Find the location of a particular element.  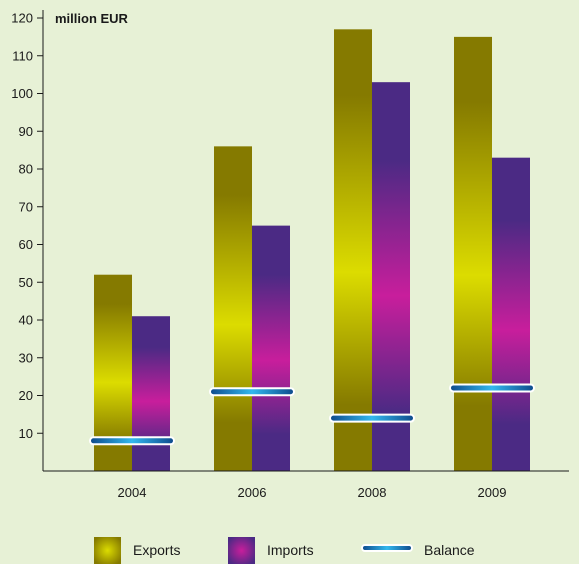

y-tick-label-50: 50 is located at coordinates (26, 282).